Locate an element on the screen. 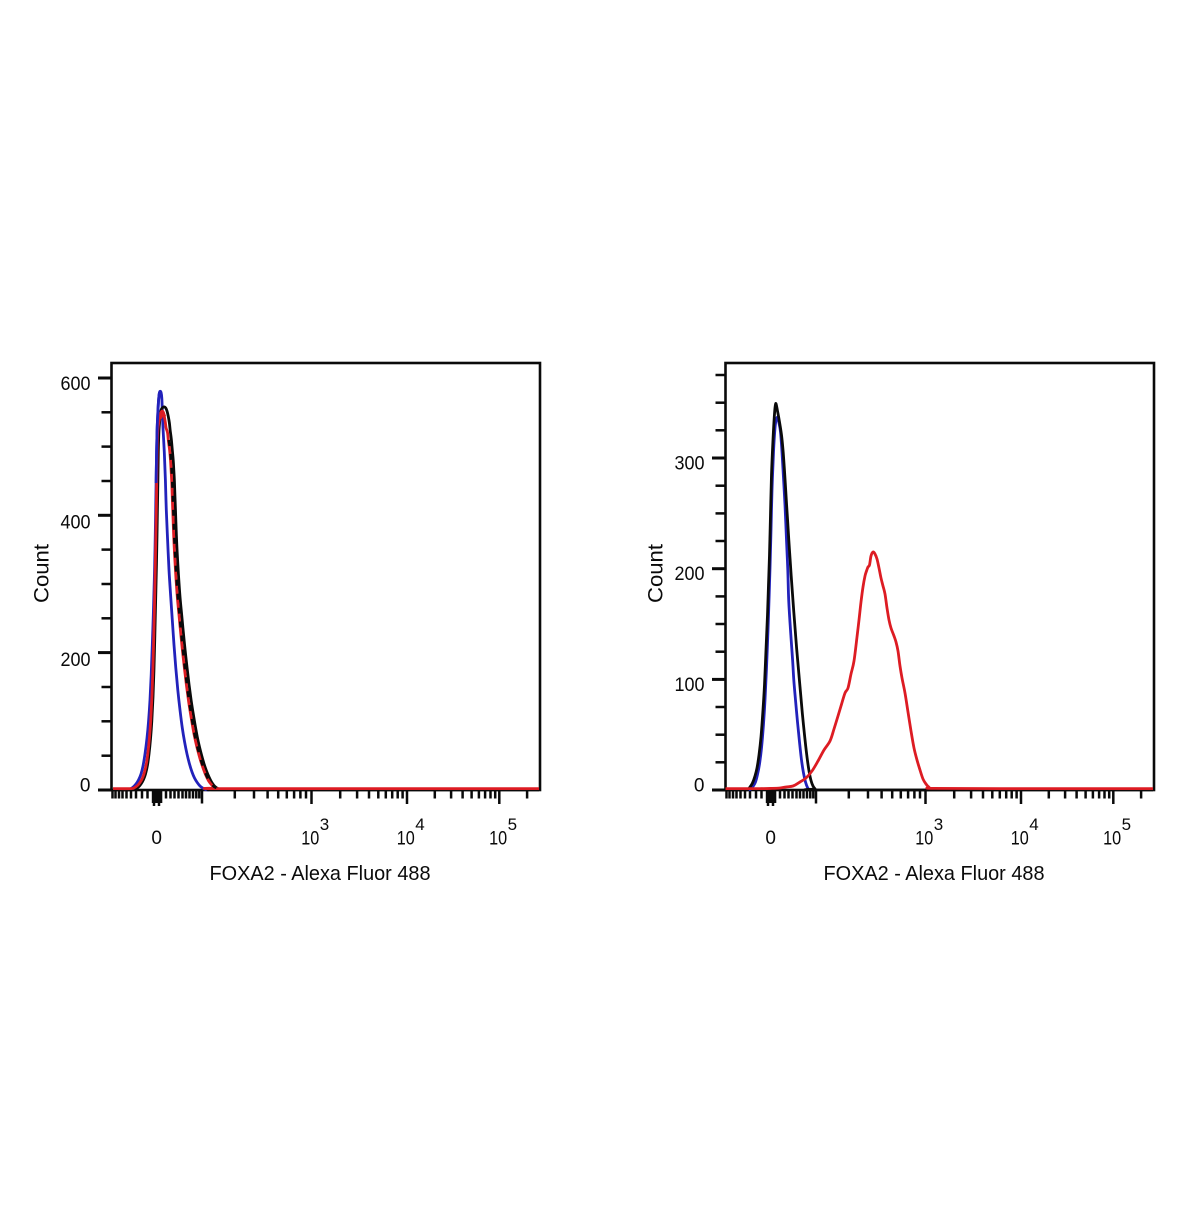 Image resolution: width=1200 pixels, height=1205 pixels. svg-text: 600 is located at coordinates (76, 384).